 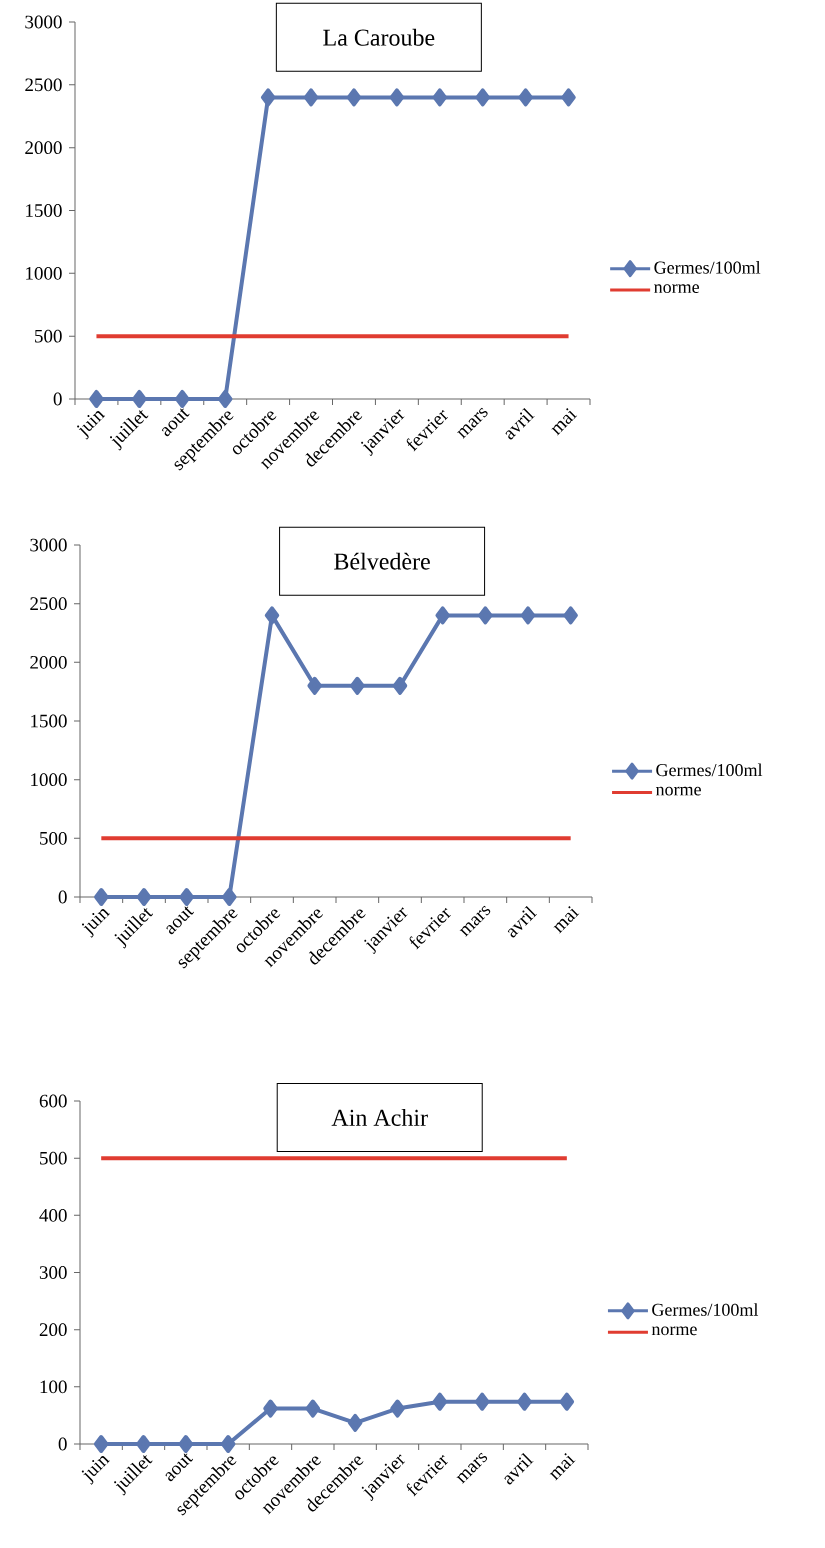 I want to click on y-tick-label: 200, so click(x=53, y=1330).